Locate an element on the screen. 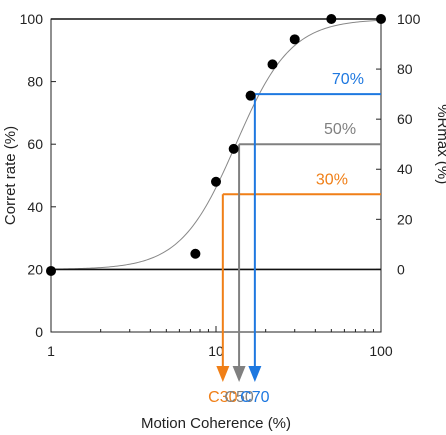 The image size is (446, 435). y-tick-label: 80 is located at coordinates (35, 82).